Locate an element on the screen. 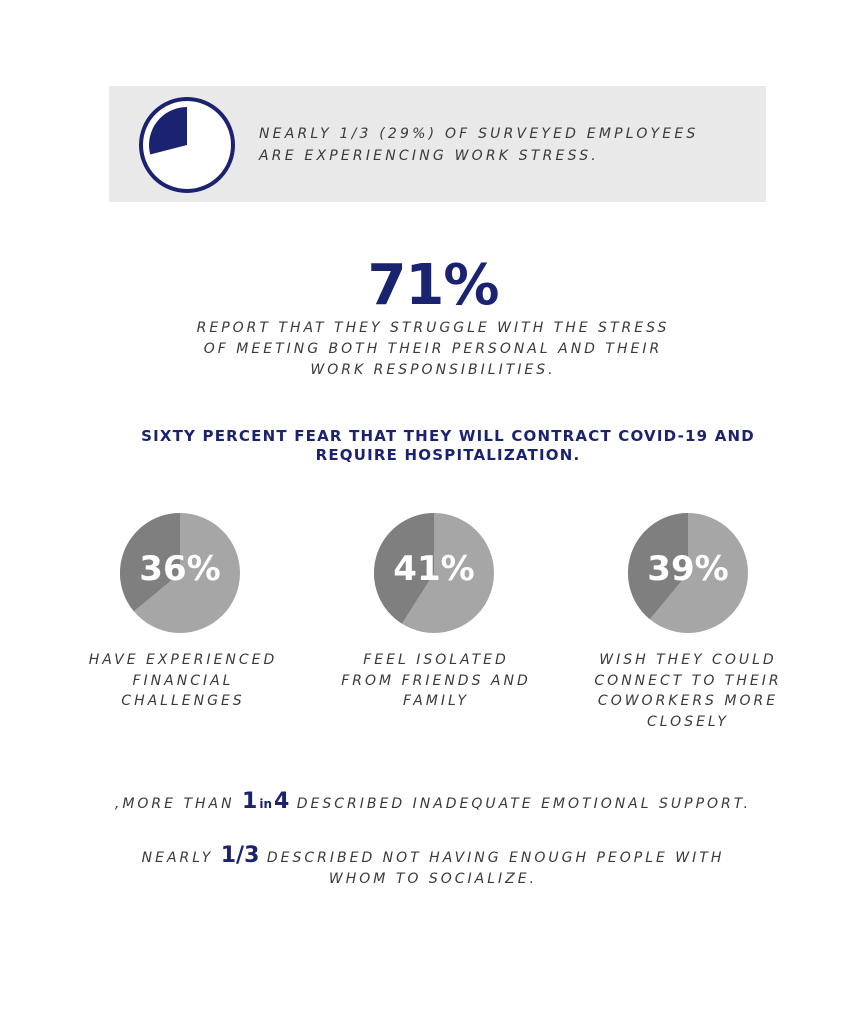  work-stress-pie-icon is located at coordinates (187, 145).